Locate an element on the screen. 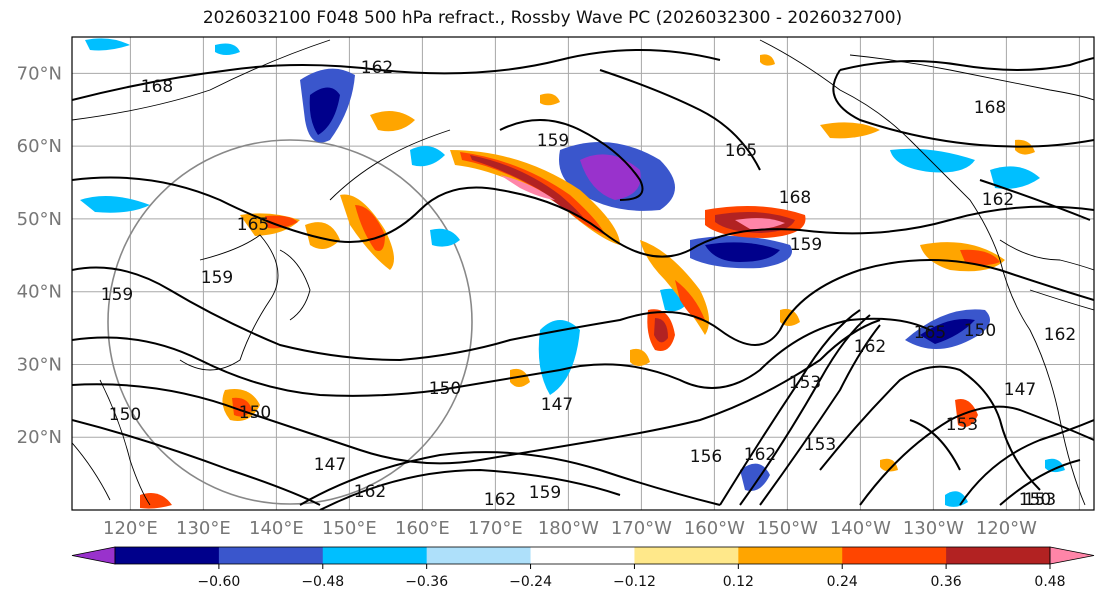 This screenshot has width=1105, height=604. longitude-label: 170°W is located at coordinates (641, 528).